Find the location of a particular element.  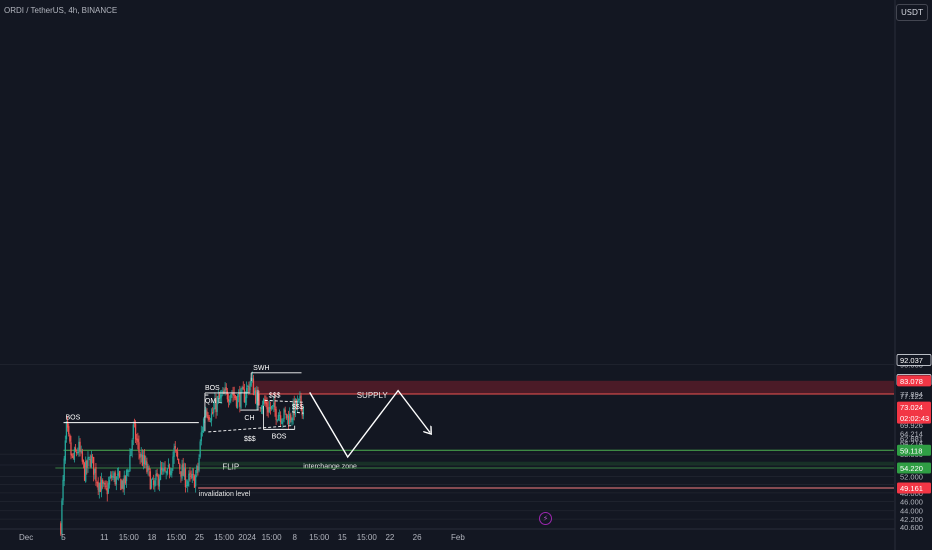

projection-path is located at coordinates (369, 424).